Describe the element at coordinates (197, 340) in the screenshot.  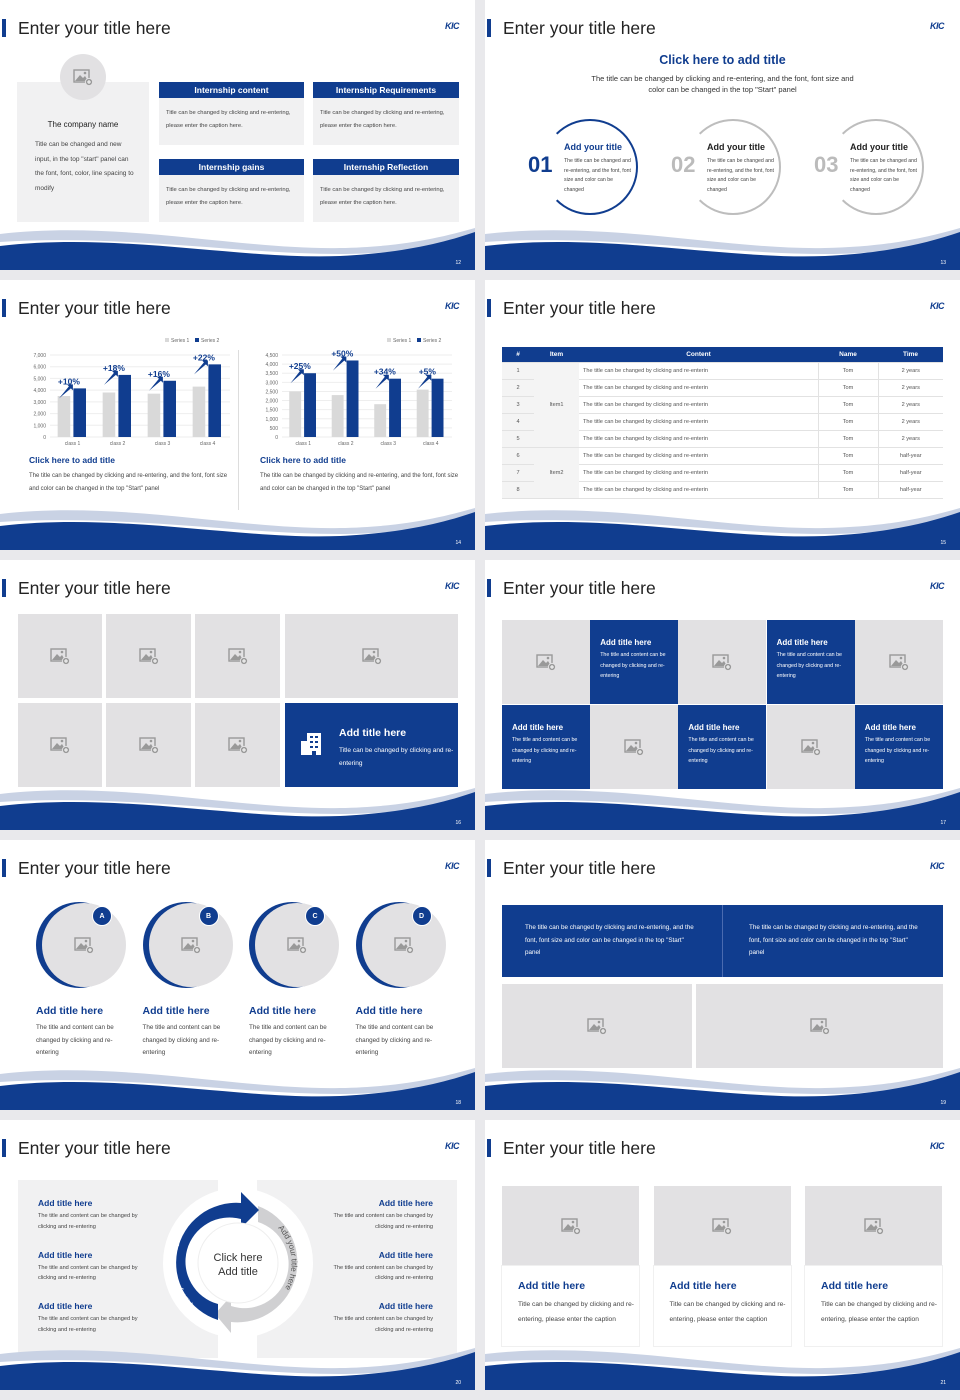
I see `legend-swatch` at that location.